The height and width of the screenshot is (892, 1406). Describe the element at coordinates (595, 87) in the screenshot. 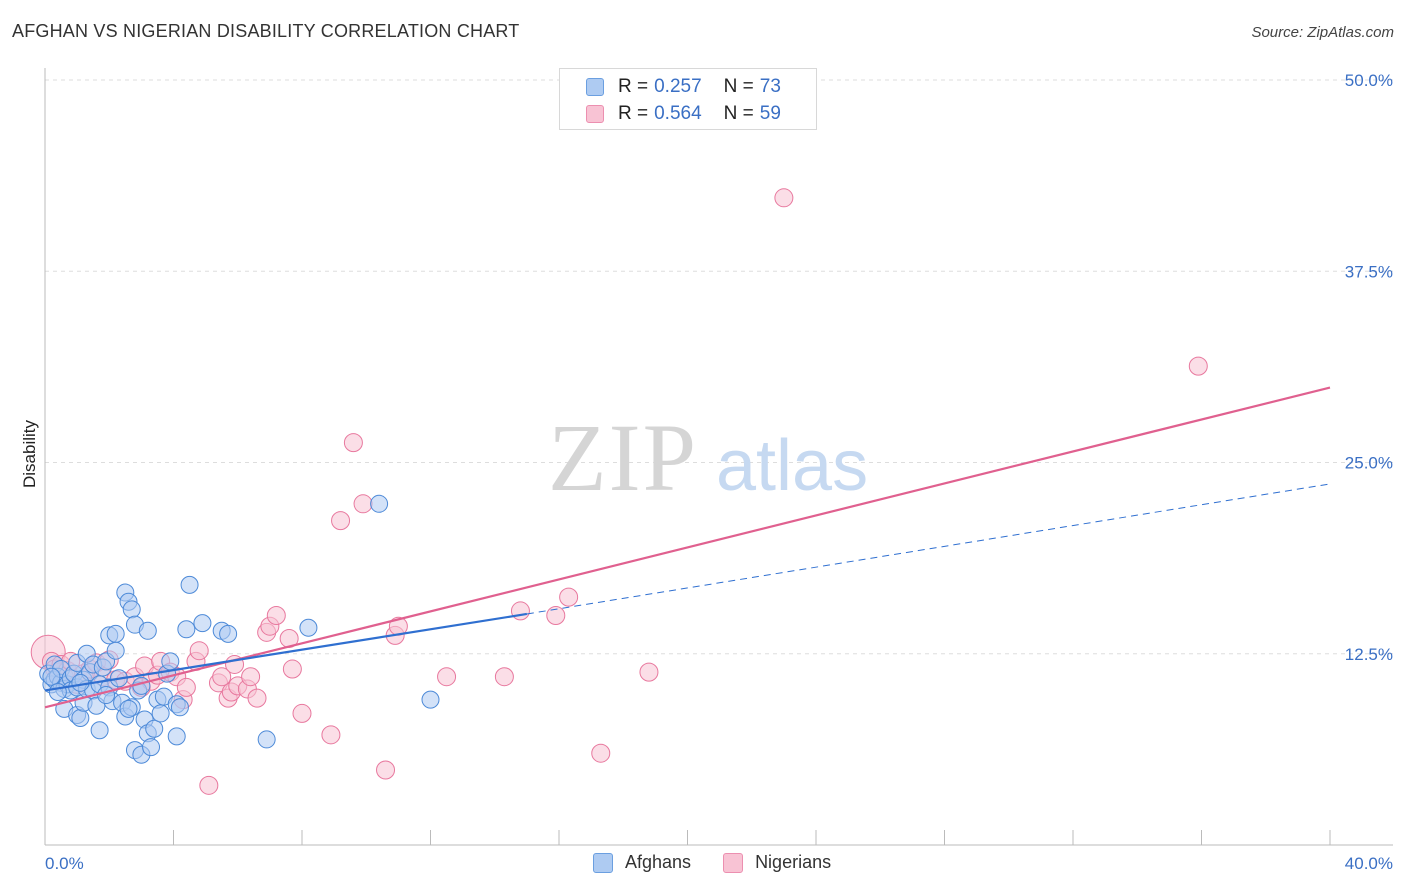

I see `legend-swatch-afghans` at that location.